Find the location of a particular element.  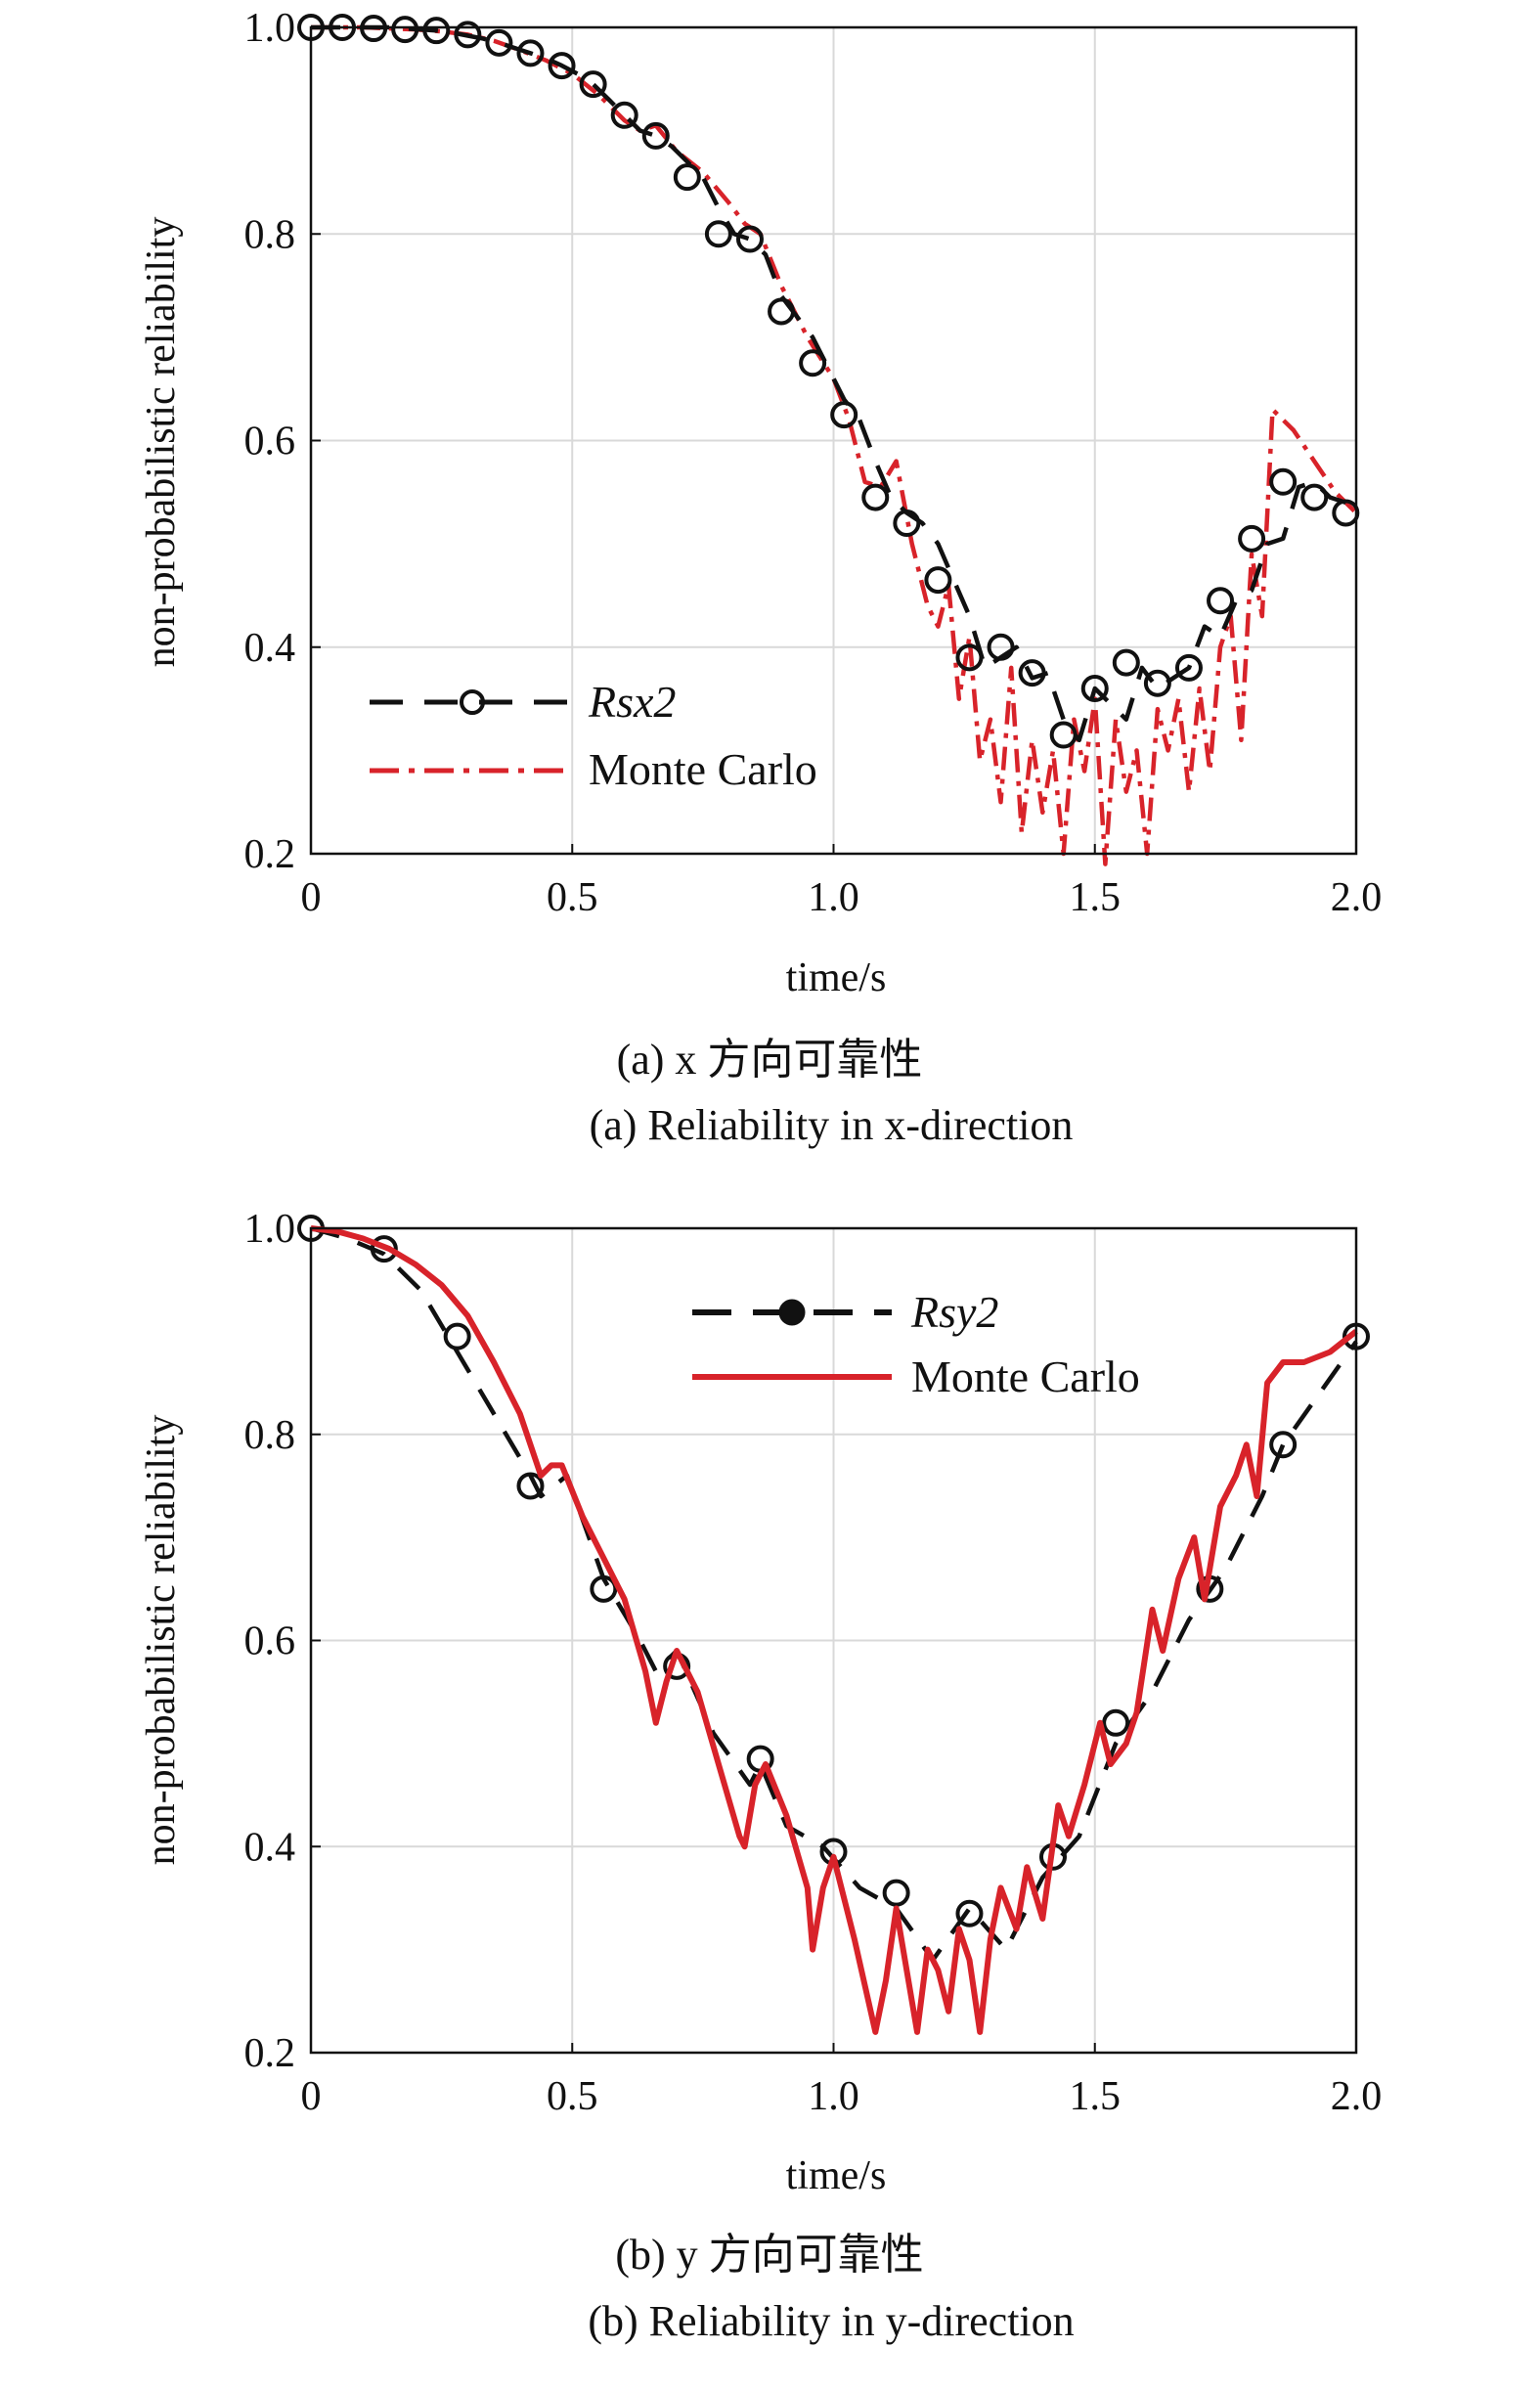

legend-label-monte-carlo-a: Monte Carlo is located at coordinates (703, 769).